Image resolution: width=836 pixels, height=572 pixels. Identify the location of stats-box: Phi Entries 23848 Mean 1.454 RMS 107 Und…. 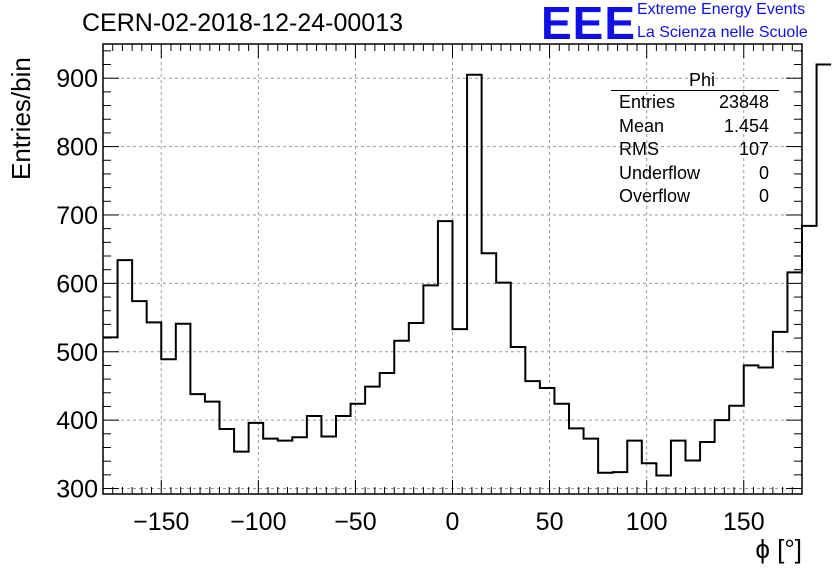
(695, 139).